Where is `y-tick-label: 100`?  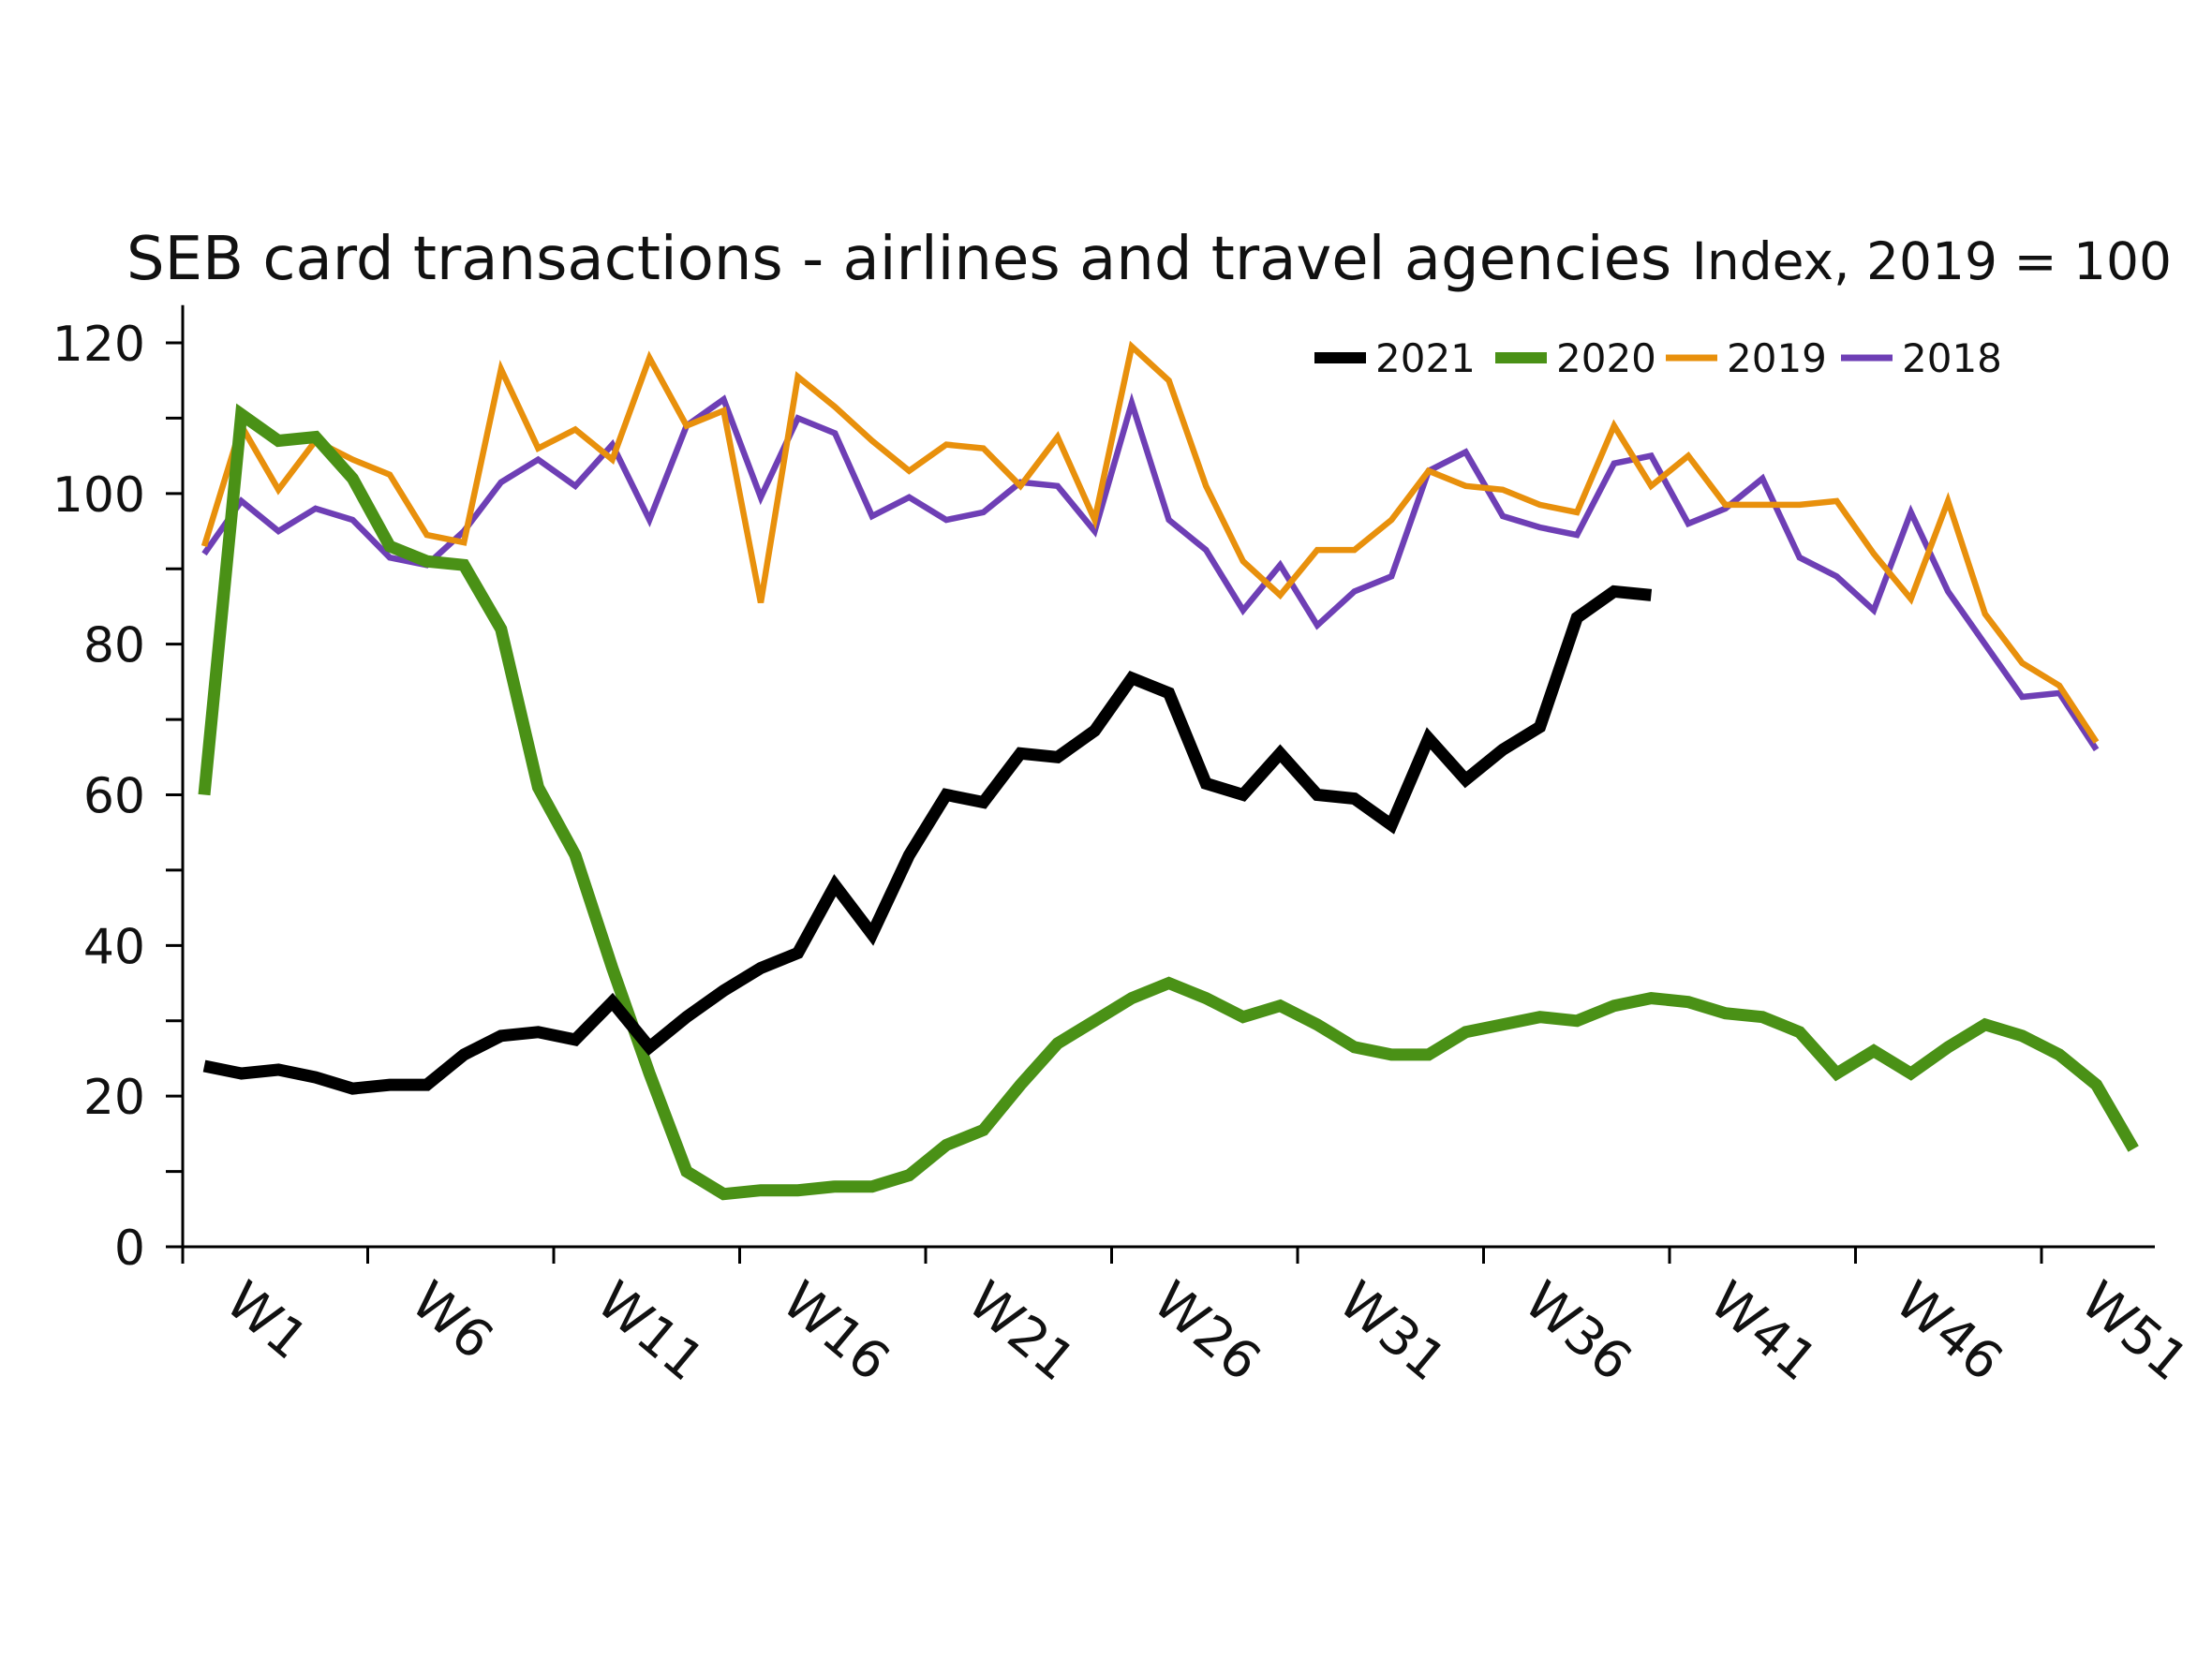 y-tick-label: 100 is located at coordinates (98, 495).